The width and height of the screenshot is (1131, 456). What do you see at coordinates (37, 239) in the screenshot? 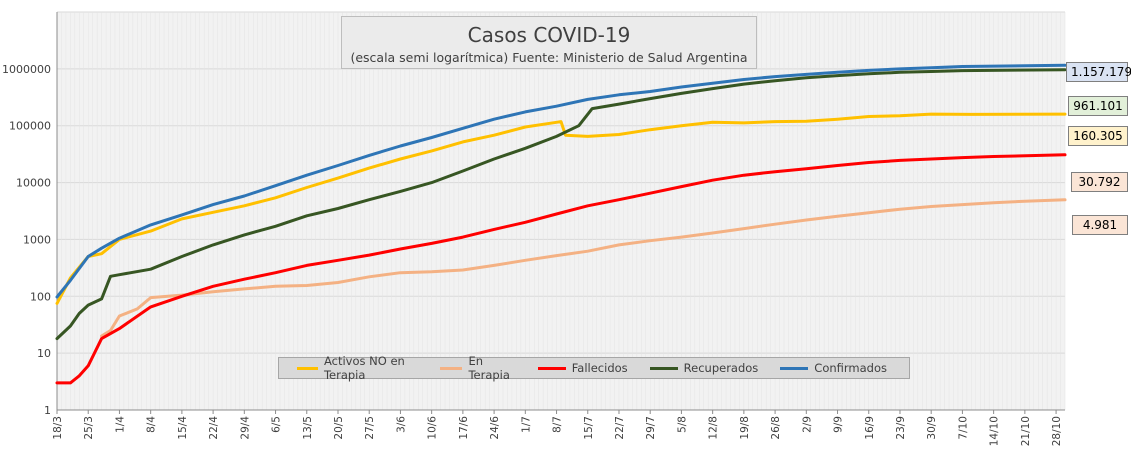
I see `y-tick-label: 1000` at bounding box center [37, 239].